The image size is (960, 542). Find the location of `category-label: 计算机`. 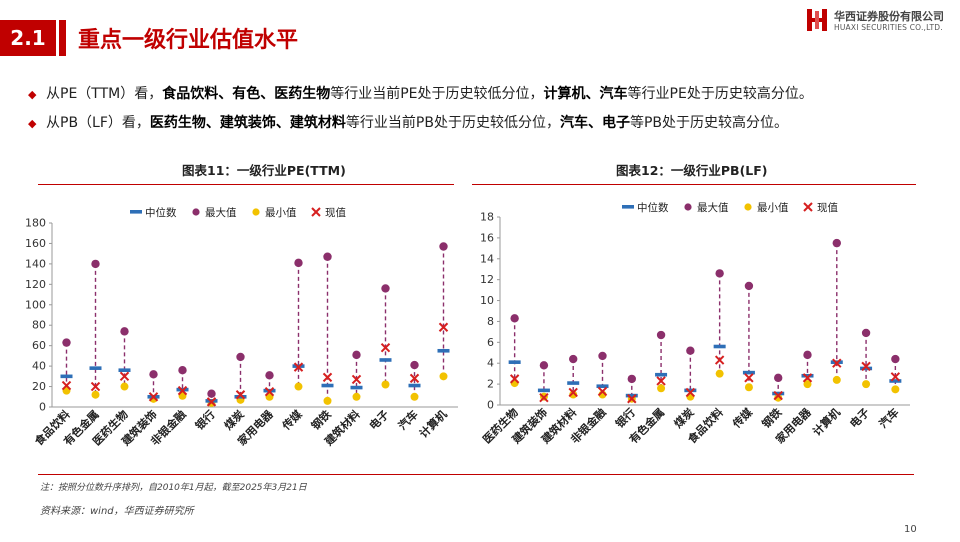

category-label: 计算机 is located at coordinates (432, 423).